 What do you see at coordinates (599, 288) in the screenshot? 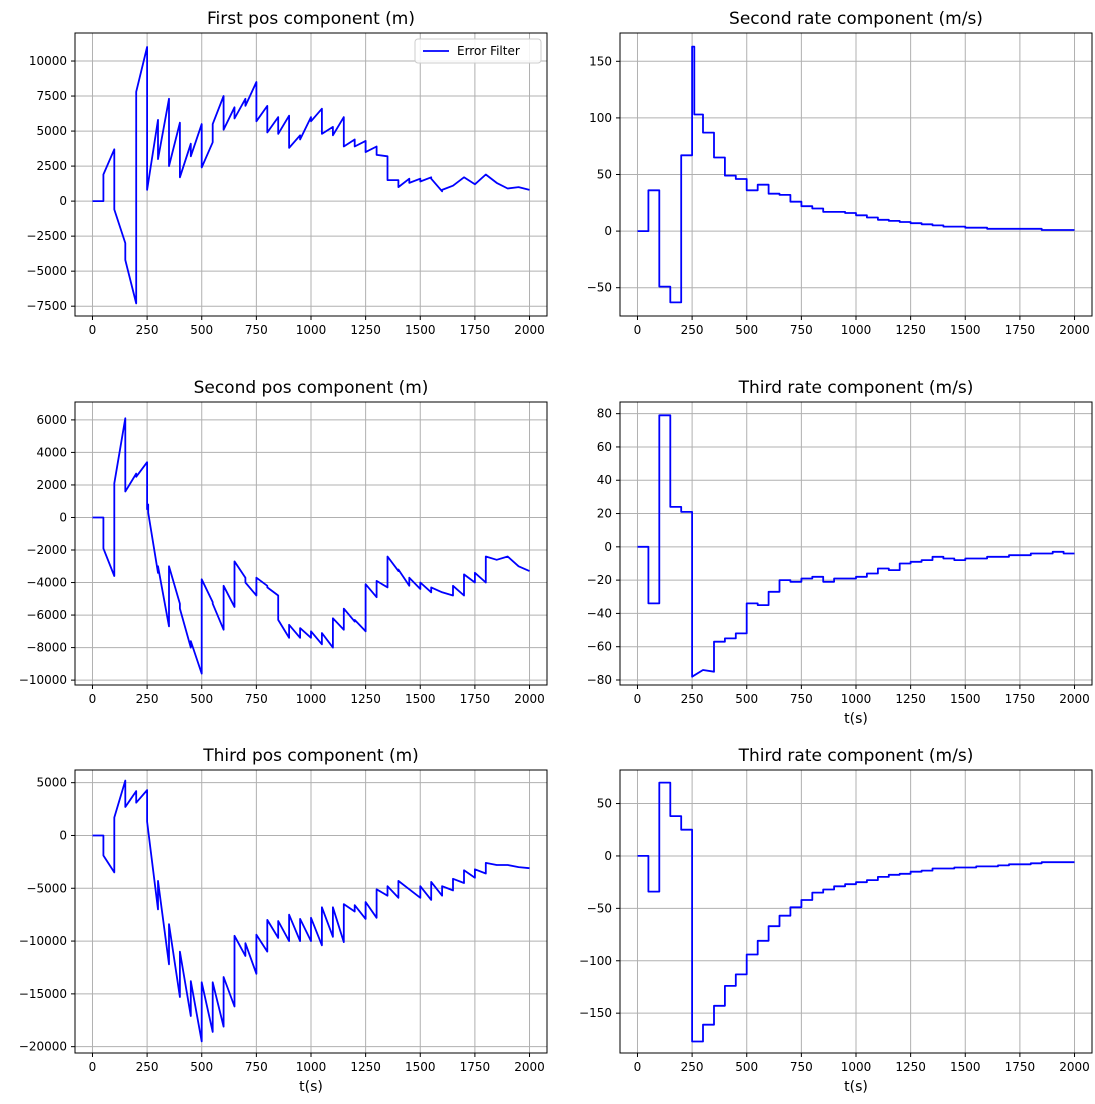
I see `y-tick-label: −50` at bounding box center [599, 288].